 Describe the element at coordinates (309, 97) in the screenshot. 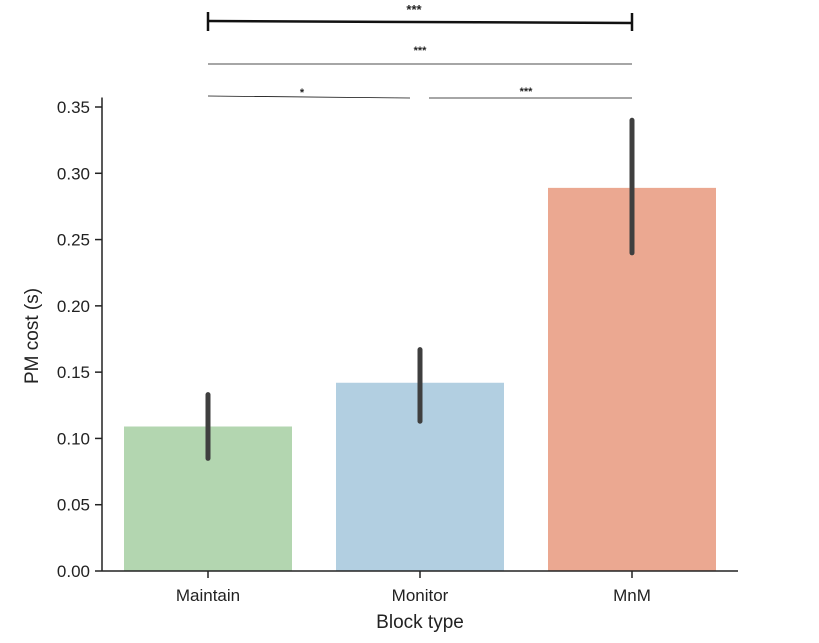

I see `sig-line` at that location.